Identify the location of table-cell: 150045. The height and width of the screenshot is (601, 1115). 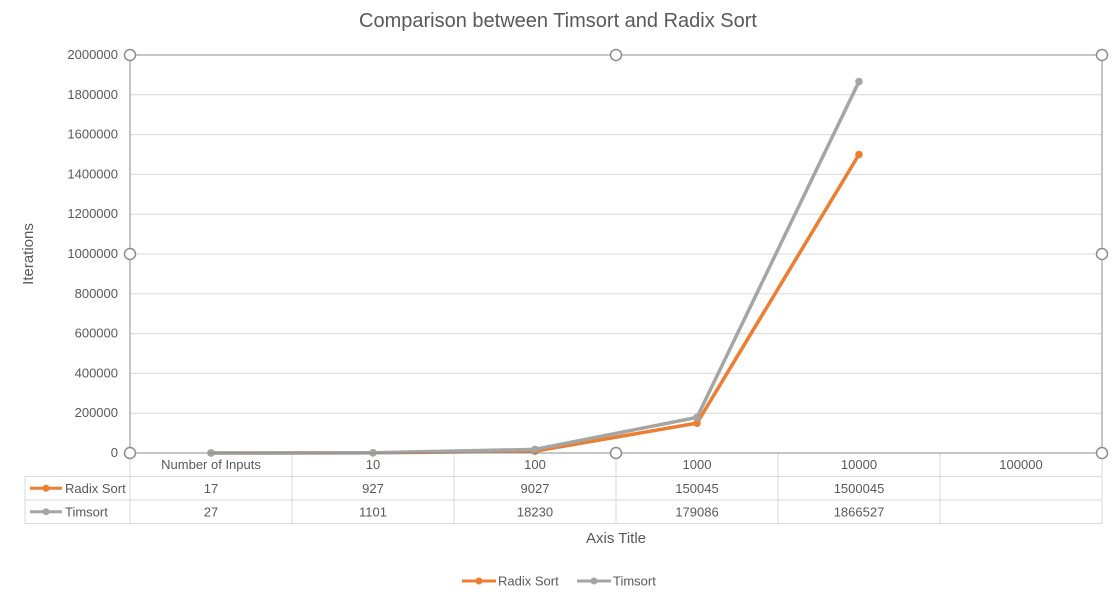
(696, 488).